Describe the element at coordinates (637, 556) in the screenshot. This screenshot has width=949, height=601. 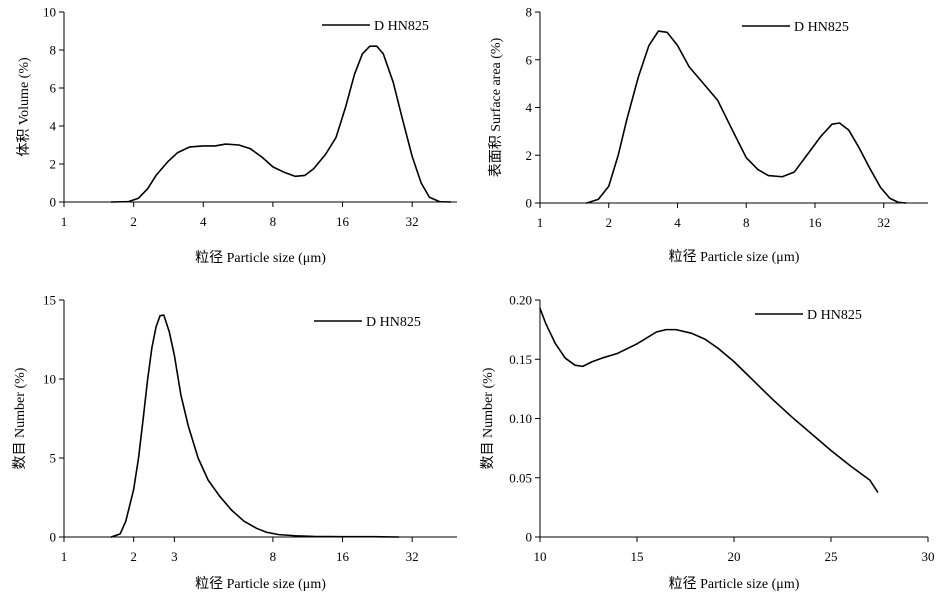
I see `x-tick-label: 15` at that location.